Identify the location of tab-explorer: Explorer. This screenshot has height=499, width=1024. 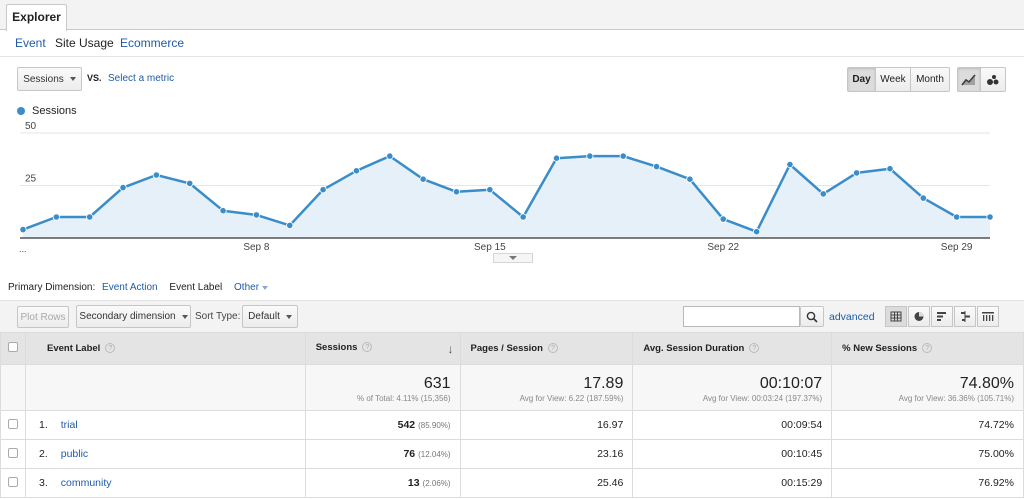
(36, 17).